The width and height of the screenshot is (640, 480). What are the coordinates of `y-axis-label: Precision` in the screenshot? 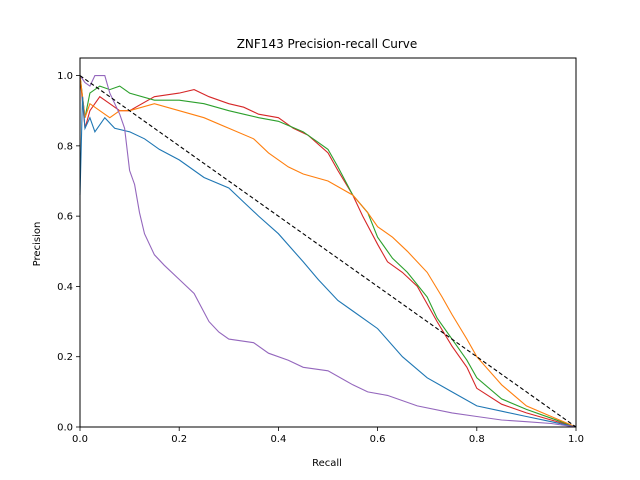 It's located at (37, 244).